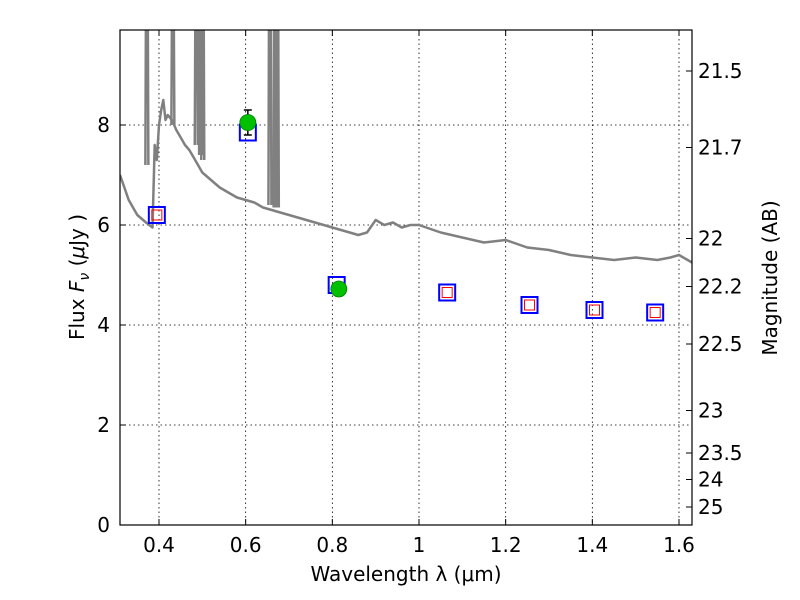  Describe the element at coordinates (720, 148) in the screenshot. I see `y2-tick-label: 21.7` at that location.